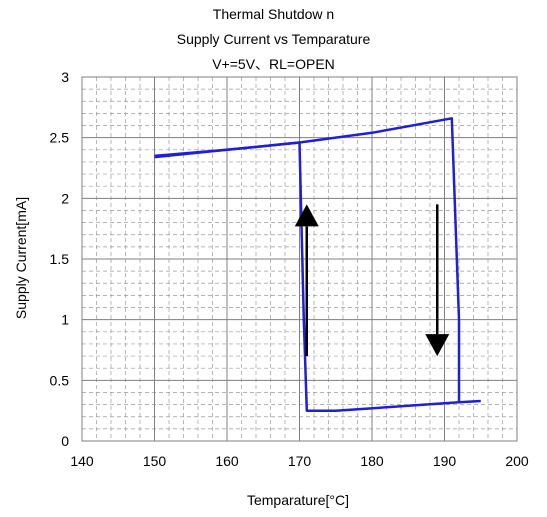  What do you see at coordinates (65, 77) in the screenshot?
I see `y-tick-label: 3` at bounding box center [65, 77].